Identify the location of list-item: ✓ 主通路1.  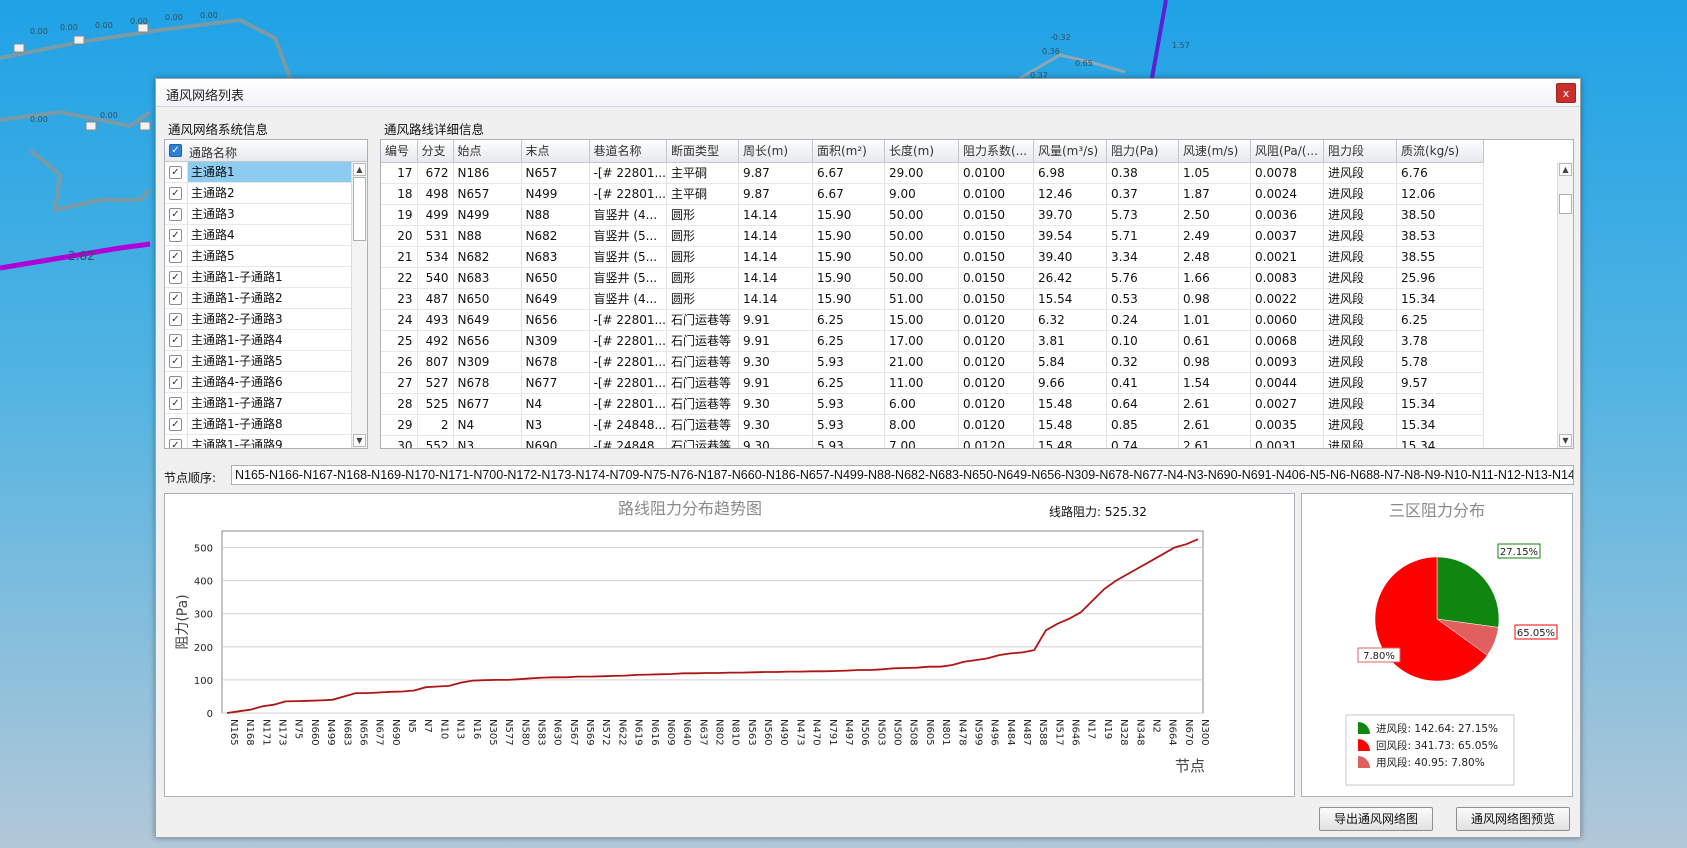
(258, 172).